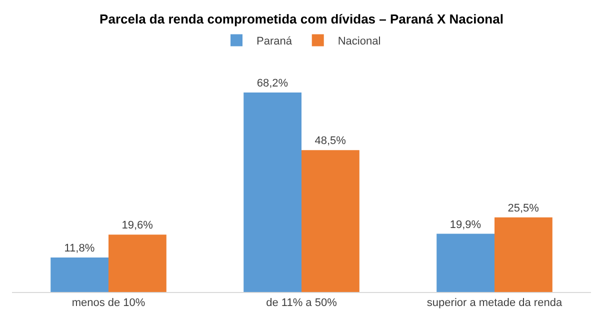 This screenshot has height=322, width=603. What do you see at coordinates (138, 226) in the screenshot?
I see `data-label: 19,6%` at bounding box center [138, 226].